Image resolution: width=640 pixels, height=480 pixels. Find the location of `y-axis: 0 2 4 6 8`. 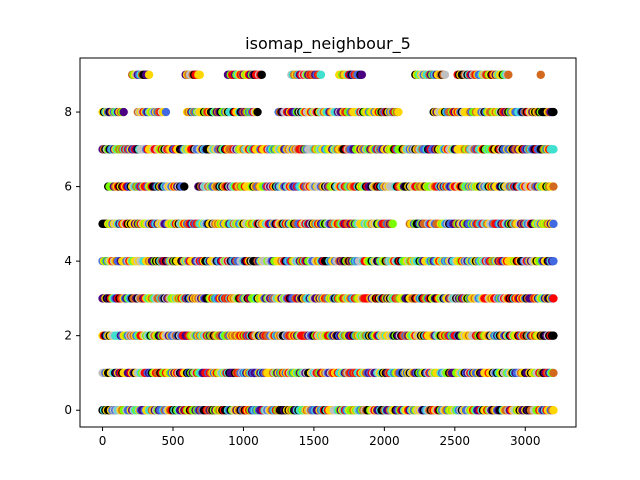

y-axis: 0 2 4 6 8 is located at coordinates (72, 261).